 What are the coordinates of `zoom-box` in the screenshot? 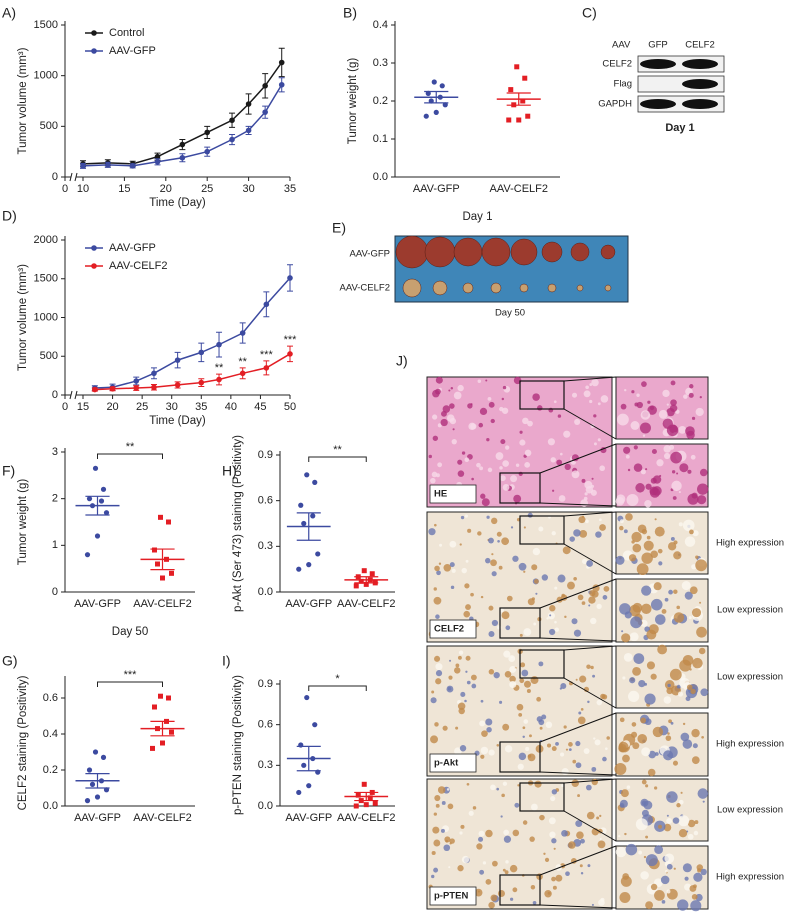 It's located at (542, 530).